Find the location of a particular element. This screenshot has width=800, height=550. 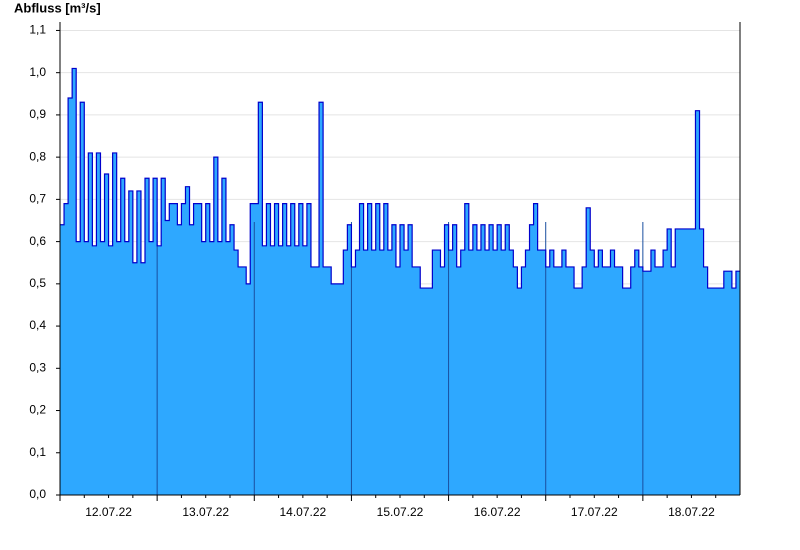

x-tick-label: 18.07.22 is located at coordinates (691, 512).